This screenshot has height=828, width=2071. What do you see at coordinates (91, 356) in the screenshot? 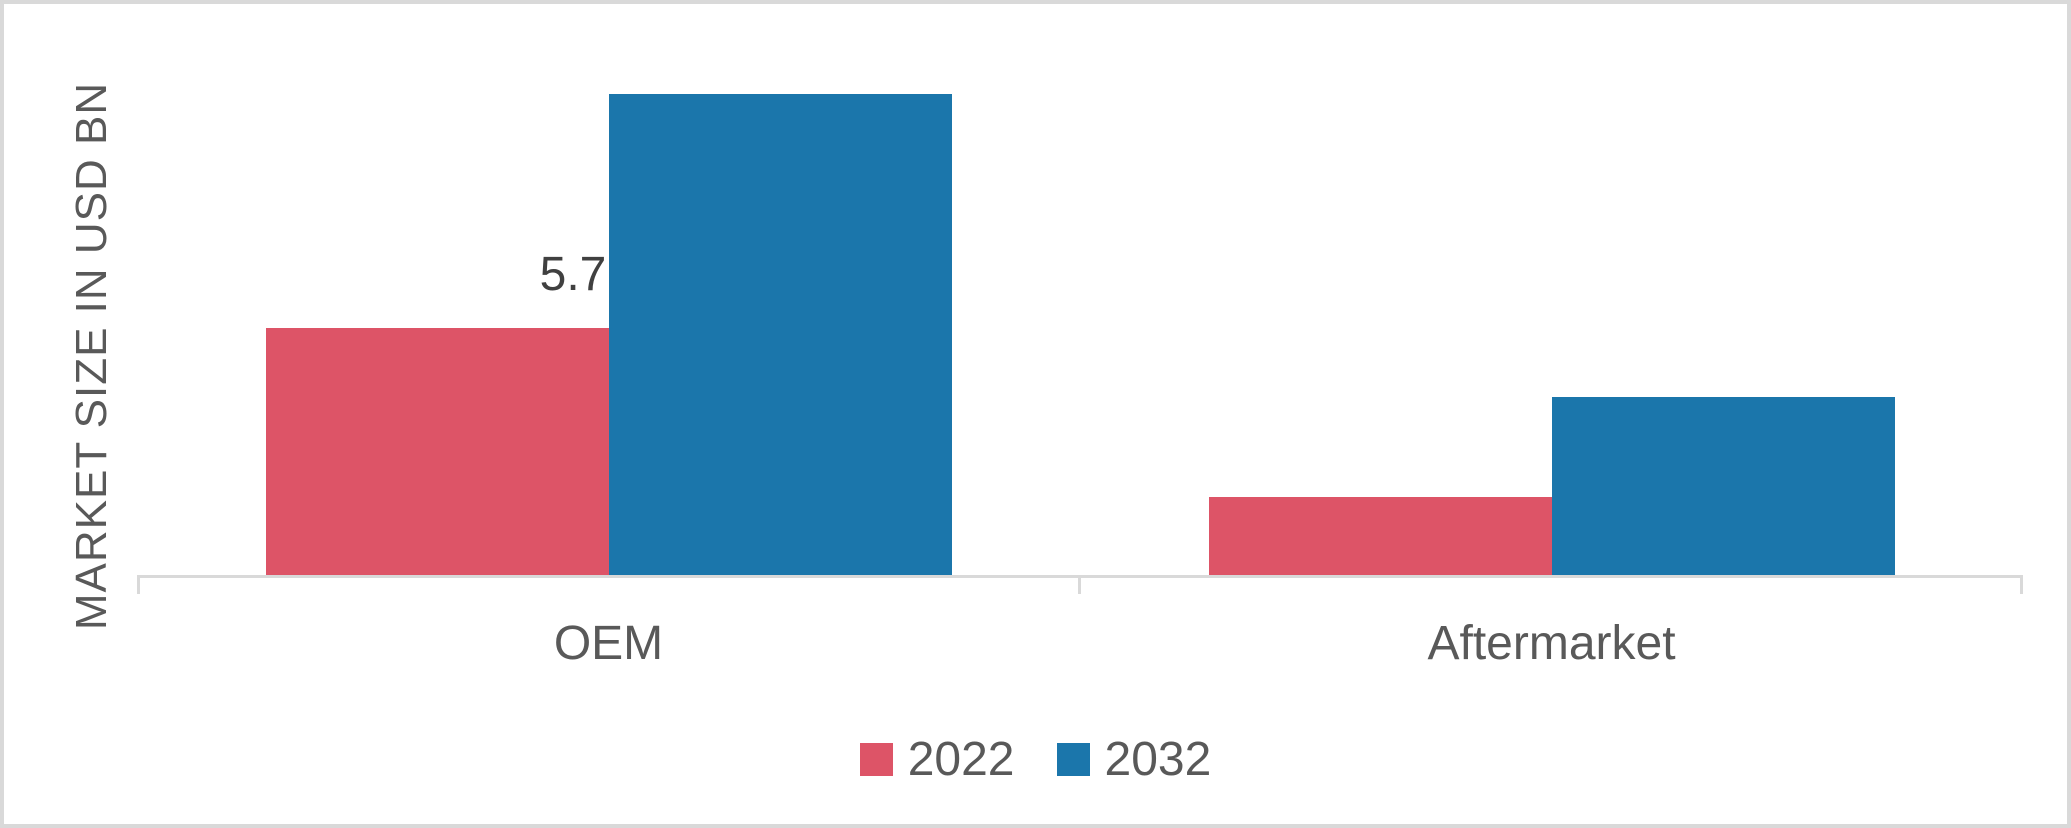
I see `y-axis-title: MARKET SIZE IN USD BN` at bounding box center [91, 356].